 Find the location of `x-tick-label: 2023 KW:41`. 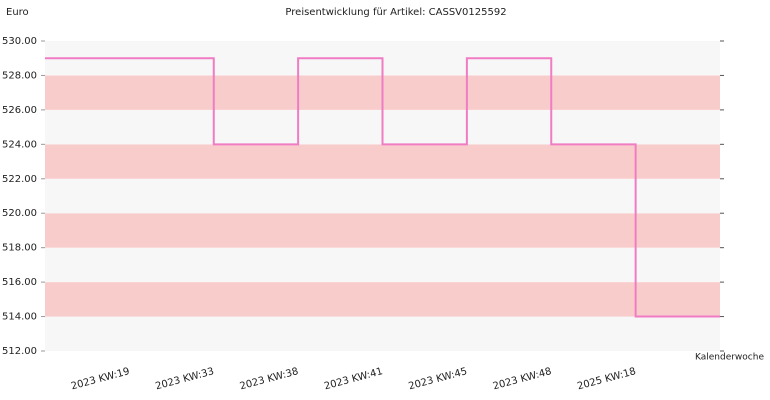

x-tick-label: 2023 KW:41 is located at coordinates (353, 379).